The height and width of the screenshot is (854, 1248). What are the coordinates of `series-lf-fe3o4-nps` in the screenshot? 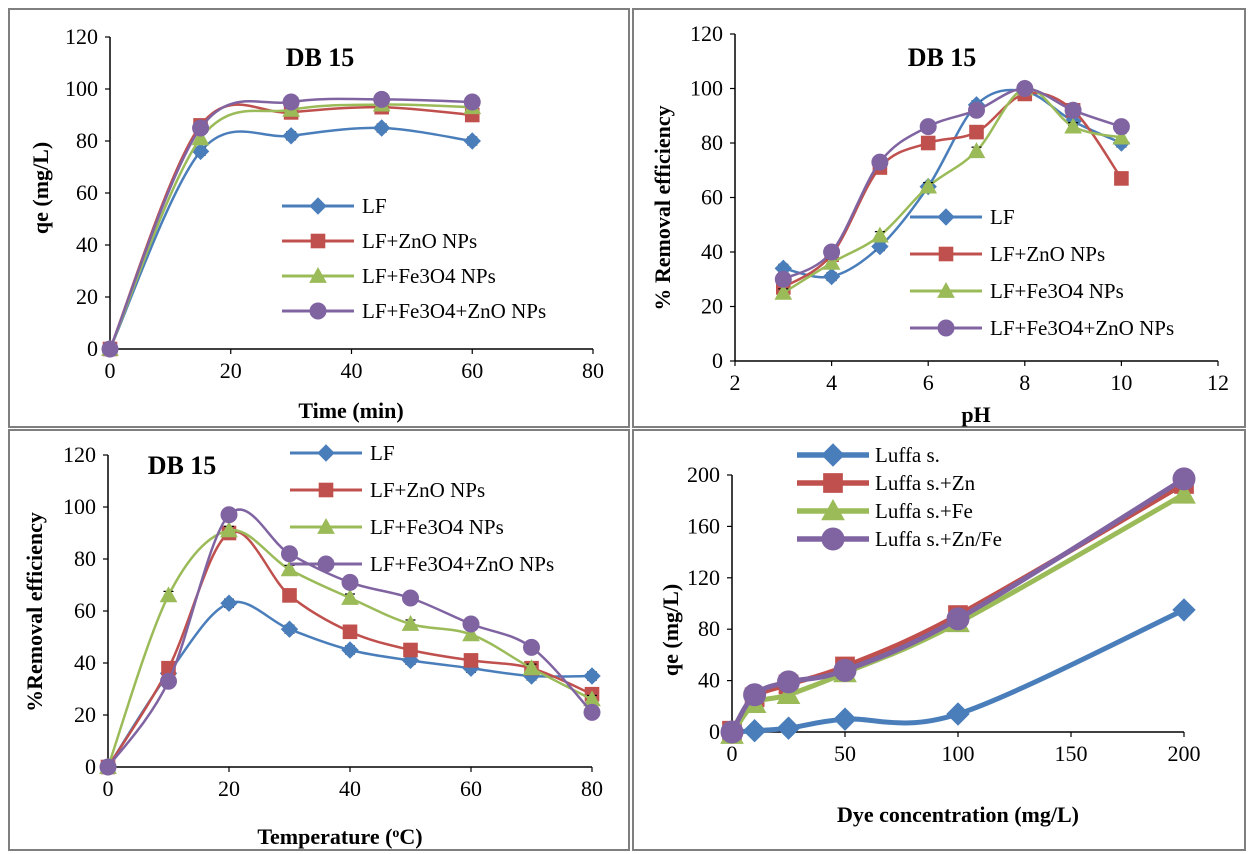 It's located at (952, 189).